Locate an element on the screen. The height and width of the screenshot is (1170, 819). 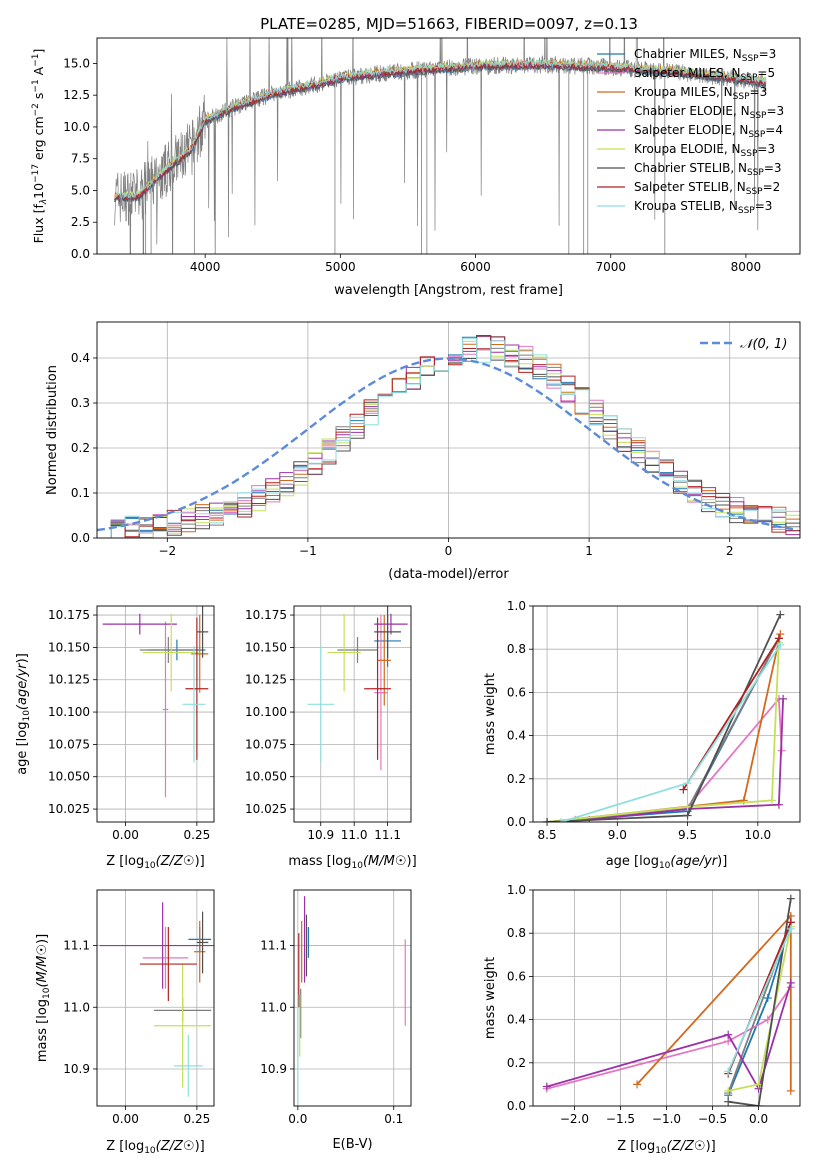
mass_weight_vs_age-ylabel: mass weight is located at coordinates (490, 714).